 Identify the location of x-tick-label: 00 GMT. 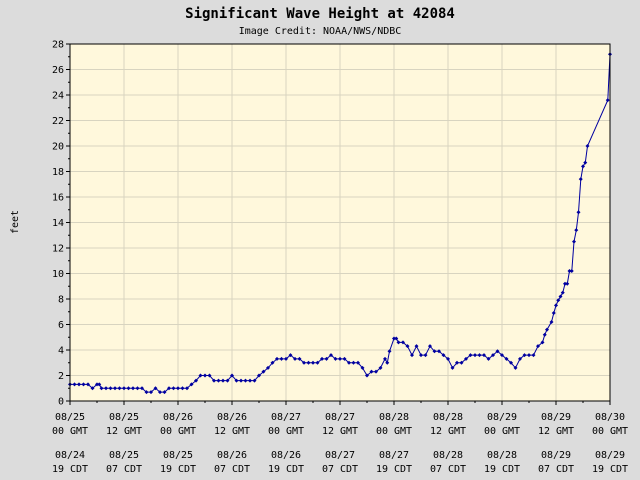
(502, 431).